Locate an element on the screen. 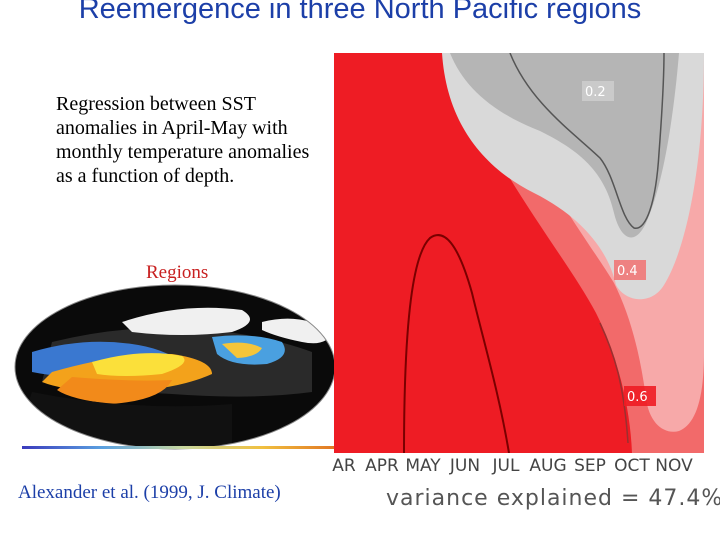 This screenshot has height=540, width=720. month-tick: OCT is located at coordinates (632, 466).